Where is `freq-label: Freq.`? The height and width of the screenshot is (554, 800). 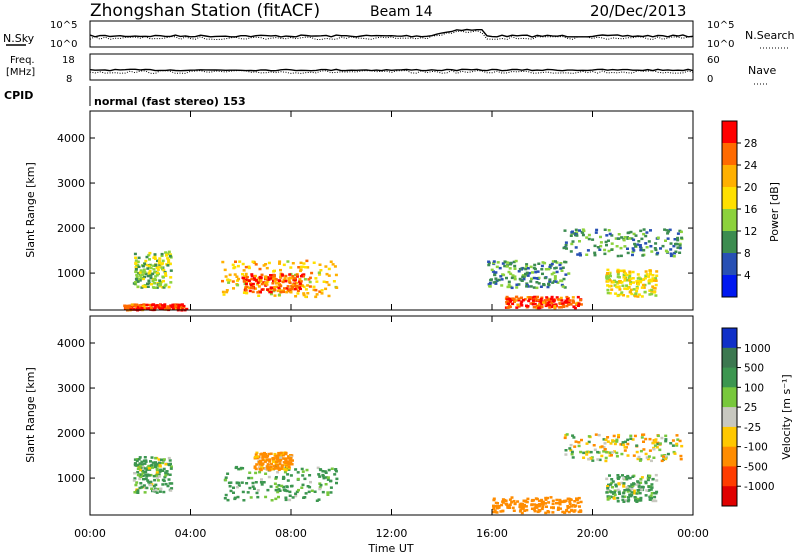 freq-label: Freq. is located at coordinates (22, 60).